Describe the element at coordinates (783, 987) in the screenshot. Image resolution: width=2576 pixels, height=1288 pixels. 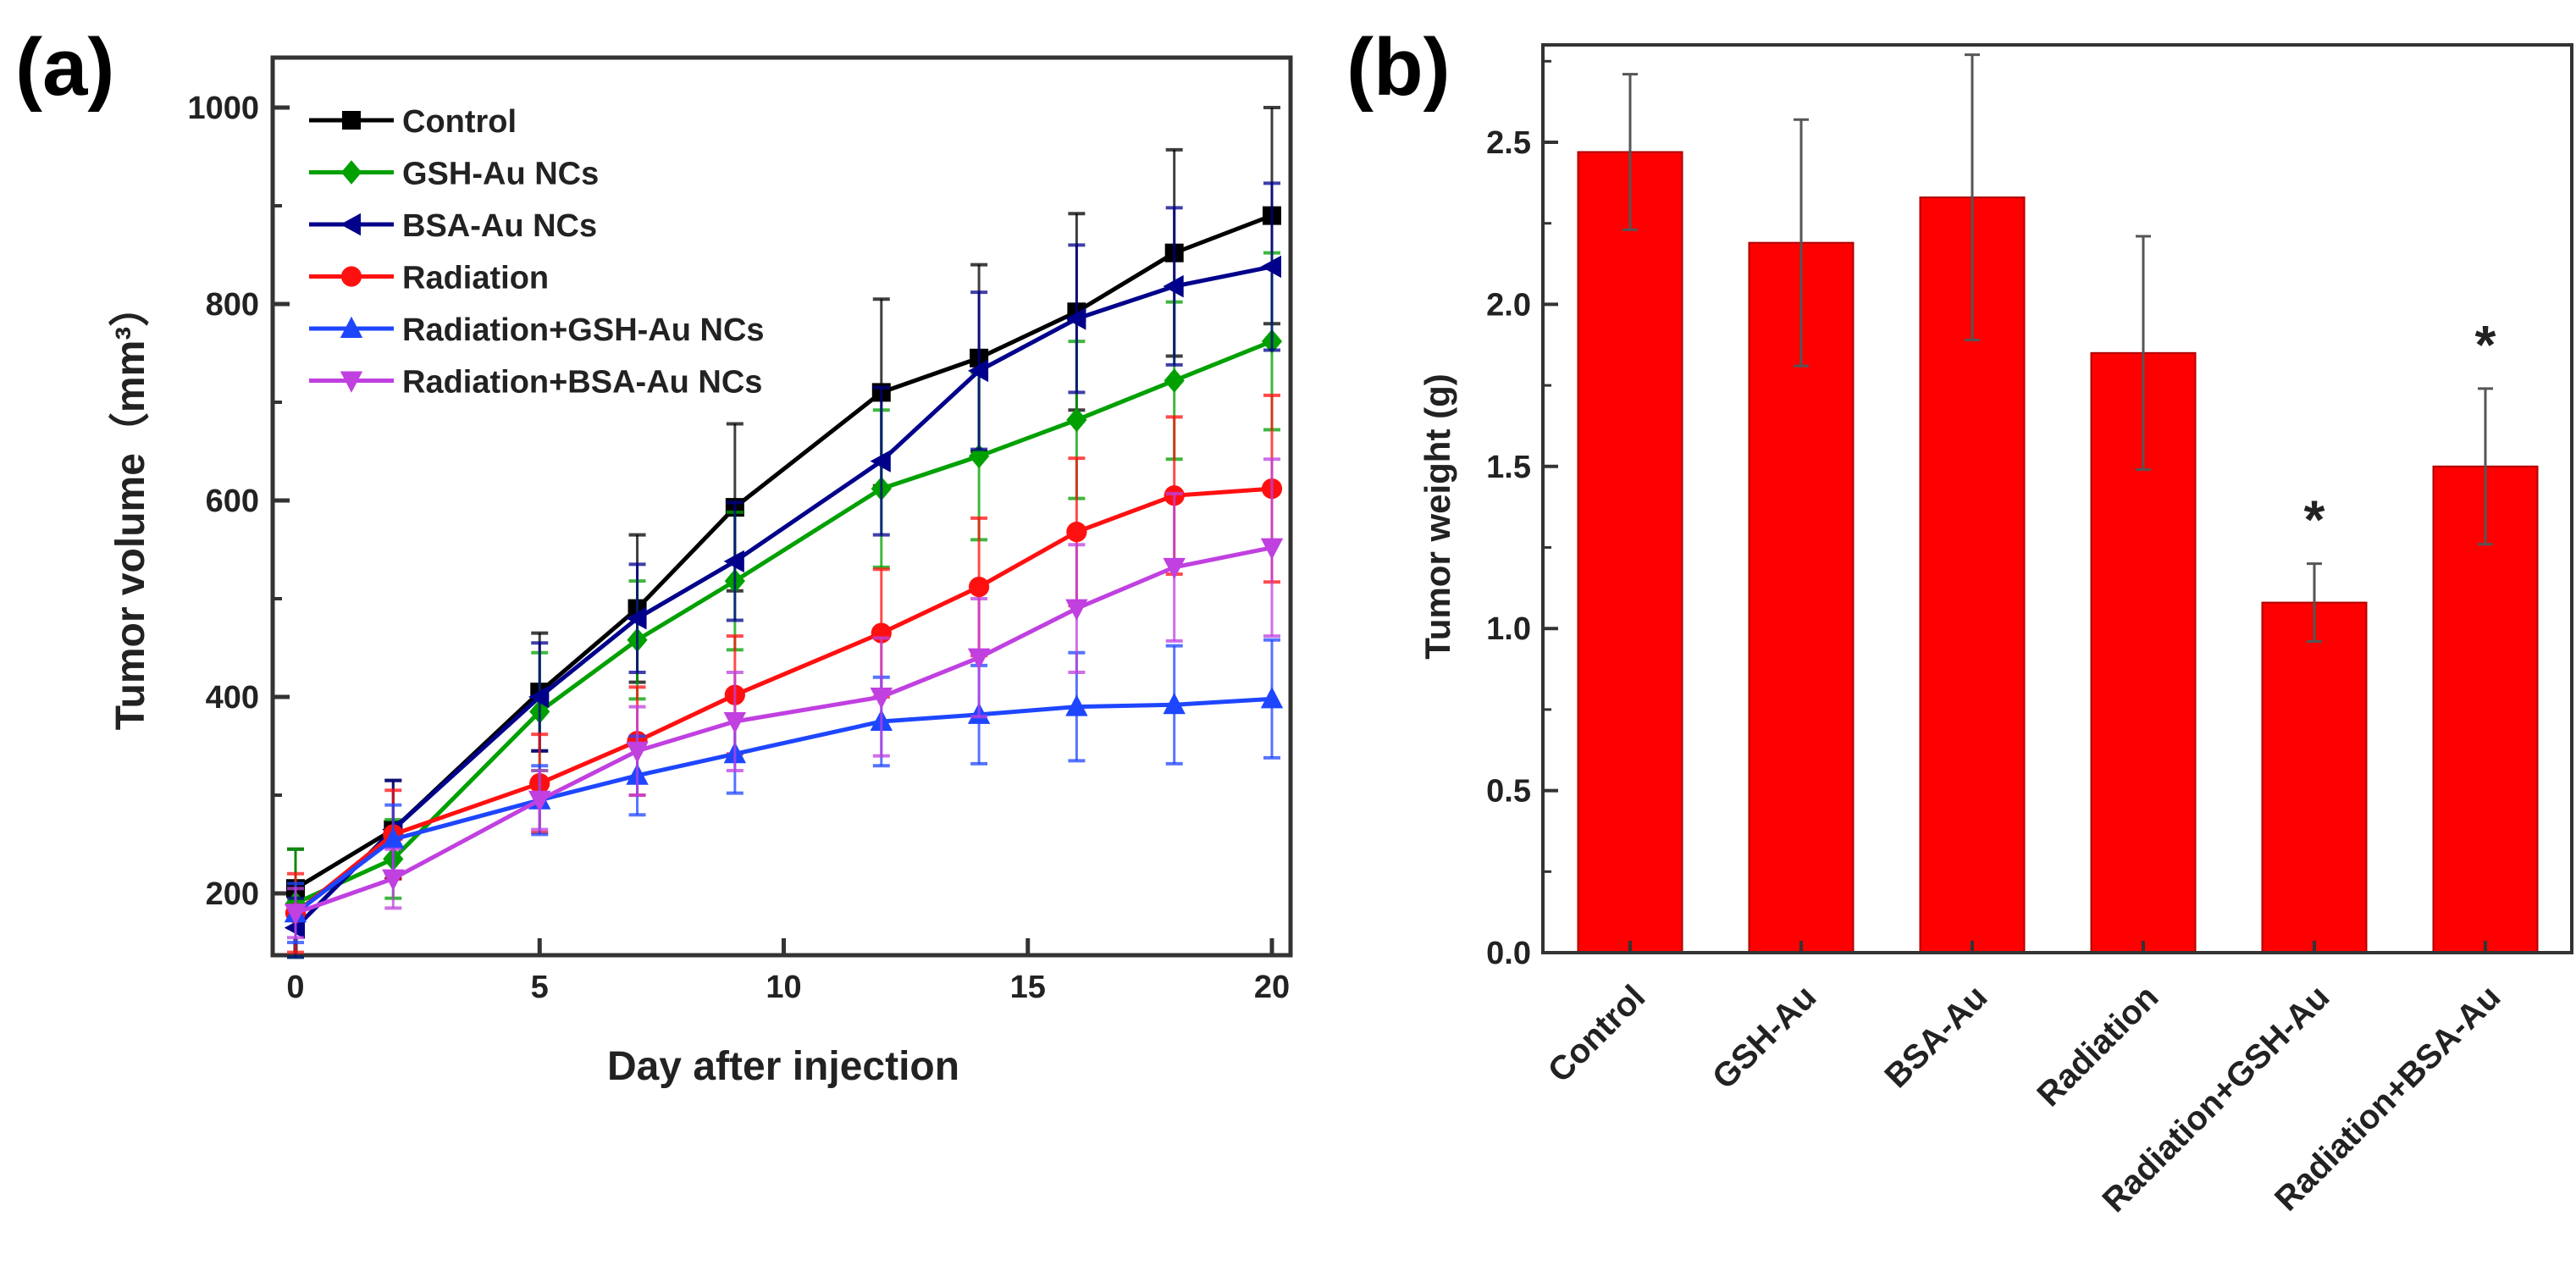
I see `x-tick-label-a: 10` at that location.